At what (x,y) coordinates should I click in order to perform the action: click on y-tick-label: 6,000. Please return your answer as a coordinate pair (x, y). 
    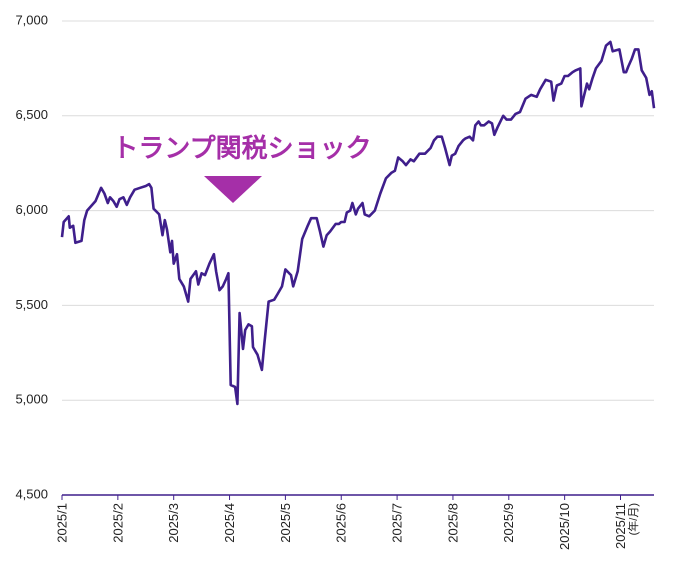
    Looking at the image, I should click on (31, 209).